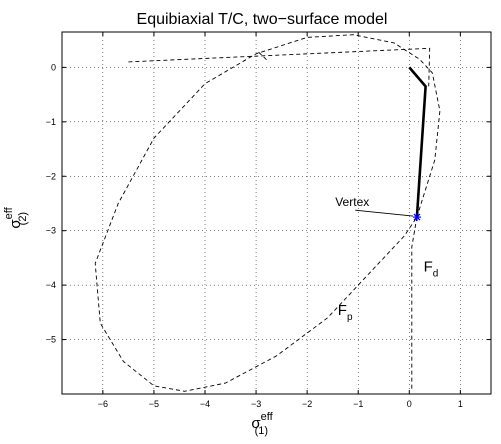 This screenshot has width=501, height=444. Describe the element at coordinates (384, 213) in the screenshot. I see `vertex-pointer-line` at that location.